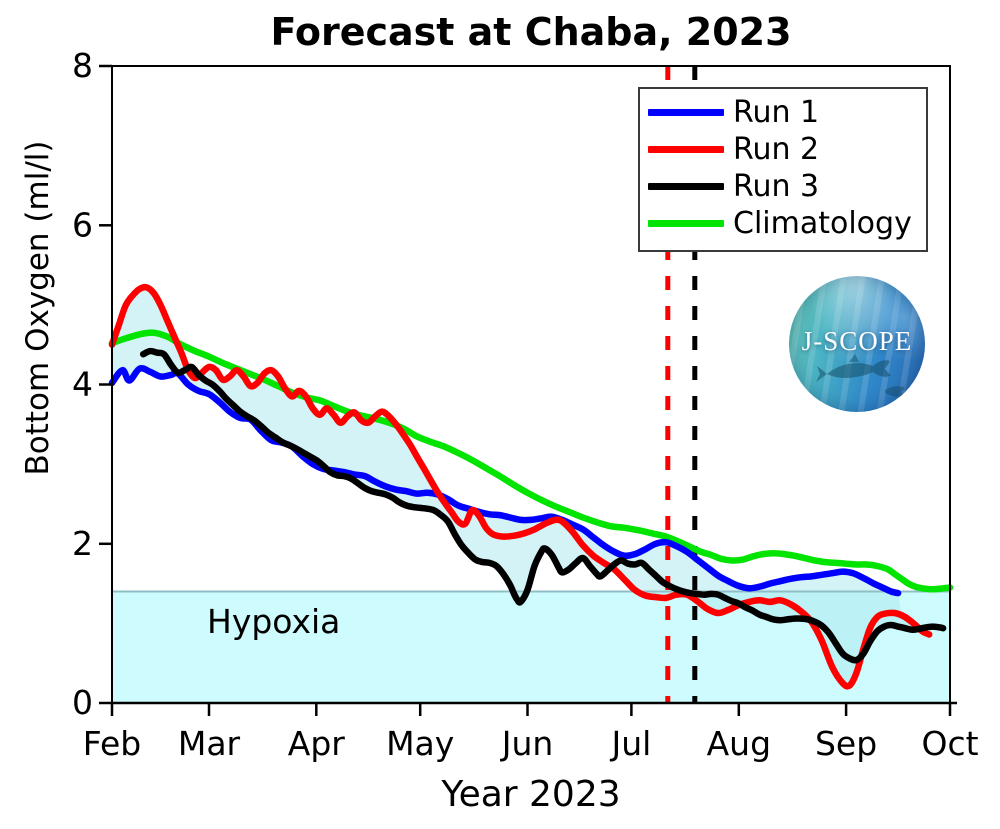 The height and width of the screenshot is (829, 1000). Describe the element at coordinates (82, 224) in the screenshot. I see `svg-text: 6` at that location.